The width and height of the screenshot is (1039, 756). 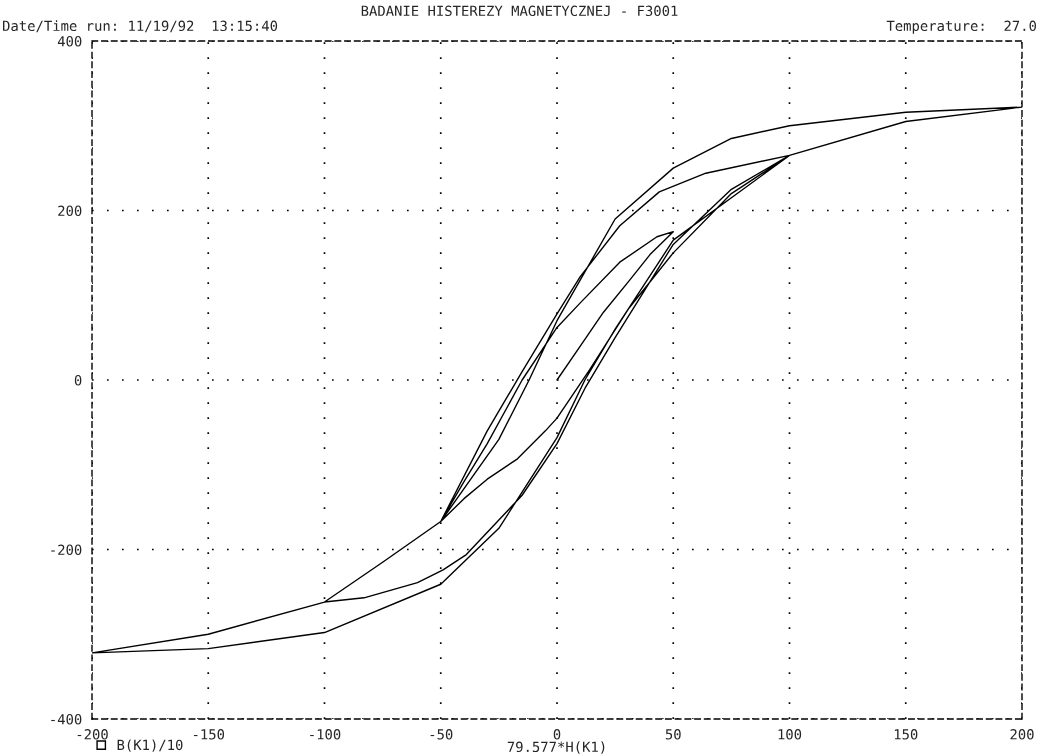 I want to click on x-tick-label: 0, so click(x=557, y=734).